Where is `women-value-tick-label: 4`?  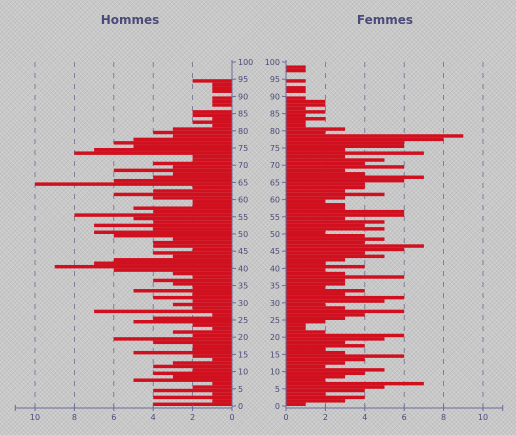 women-value-tick-label: 4 is located at coordinates (364, 417).